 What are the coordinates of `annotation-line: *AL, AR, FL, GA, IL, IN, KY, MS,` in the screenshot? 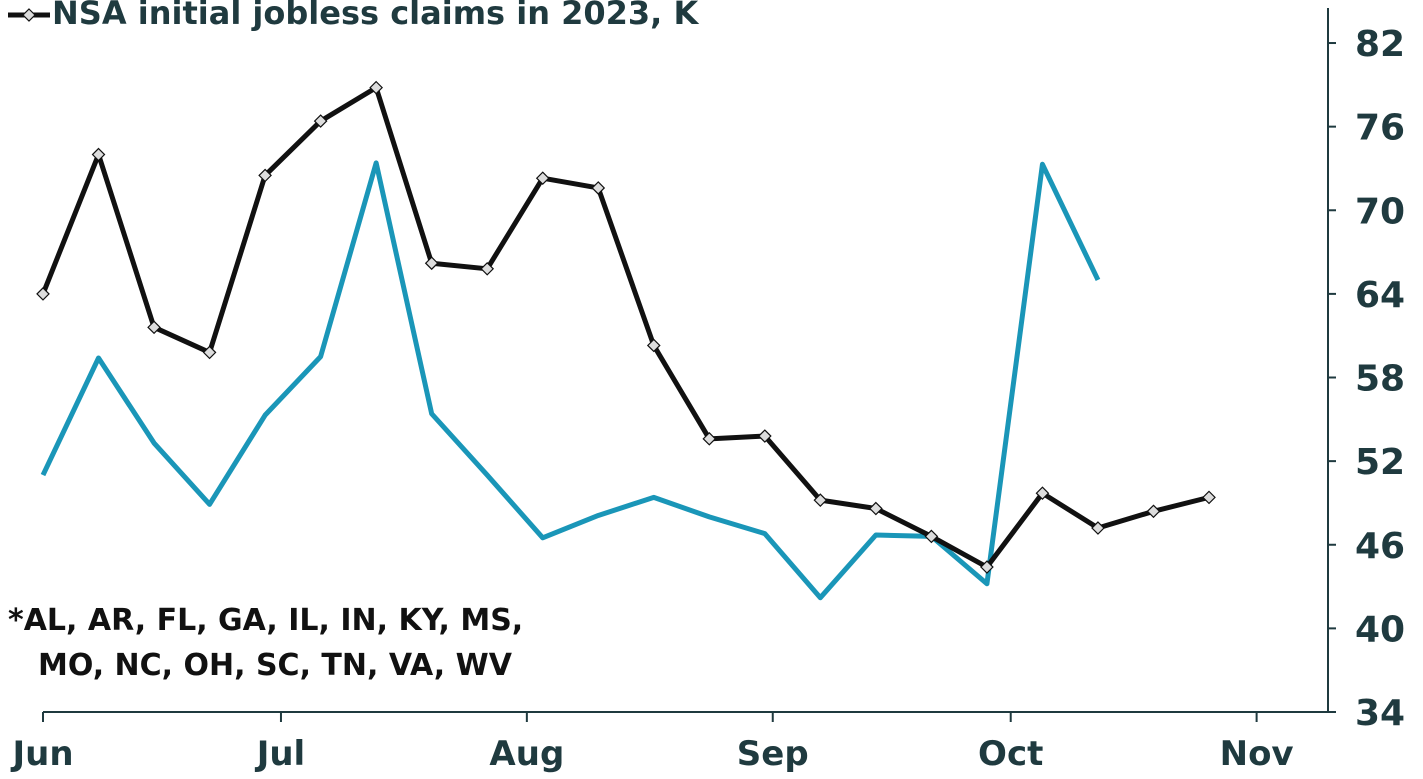 It's located at (265, 620).